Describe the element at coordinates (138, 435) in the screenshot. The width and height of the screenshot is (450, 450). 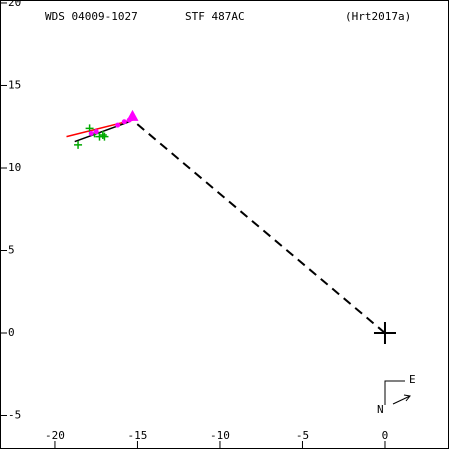
I see `x-tick-label: -15` at that location.